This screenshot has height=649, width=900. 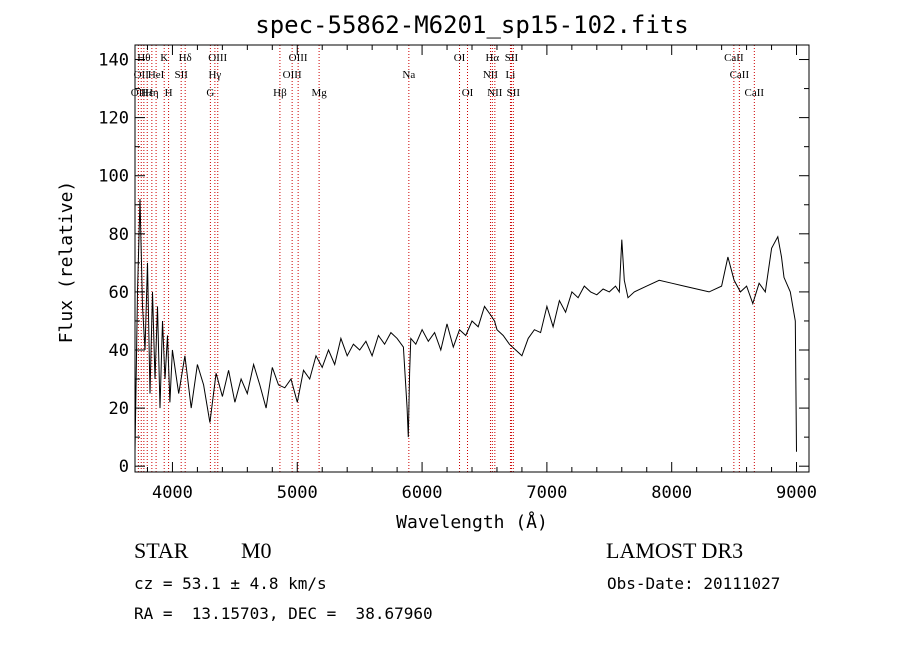 I want to click on line-marker-label-3: Hε, so click(x=147, y=93).